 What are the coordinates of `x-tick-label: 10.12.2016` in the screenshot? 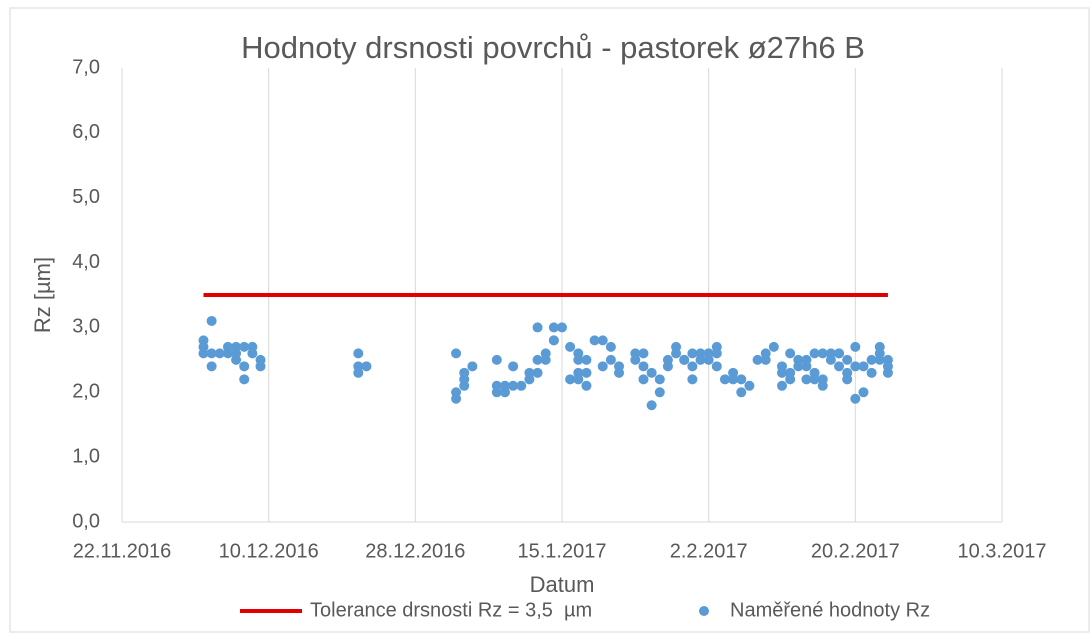 It's located at (269, 551).